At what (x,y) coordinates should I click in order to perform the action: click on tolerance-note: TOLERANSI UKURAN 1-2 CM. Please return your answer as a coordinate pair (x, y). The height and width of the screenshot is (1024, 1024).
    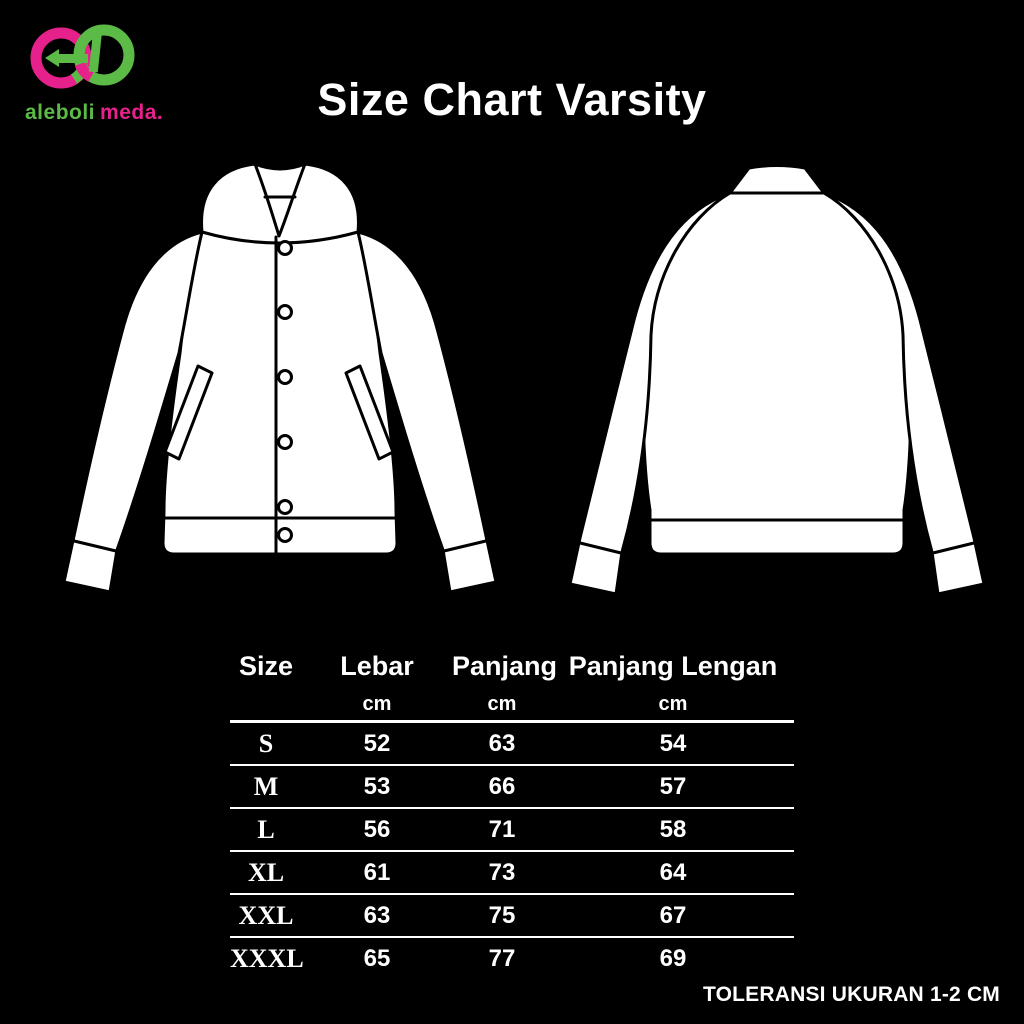
    Looking at the image, I should click on (851, 994).